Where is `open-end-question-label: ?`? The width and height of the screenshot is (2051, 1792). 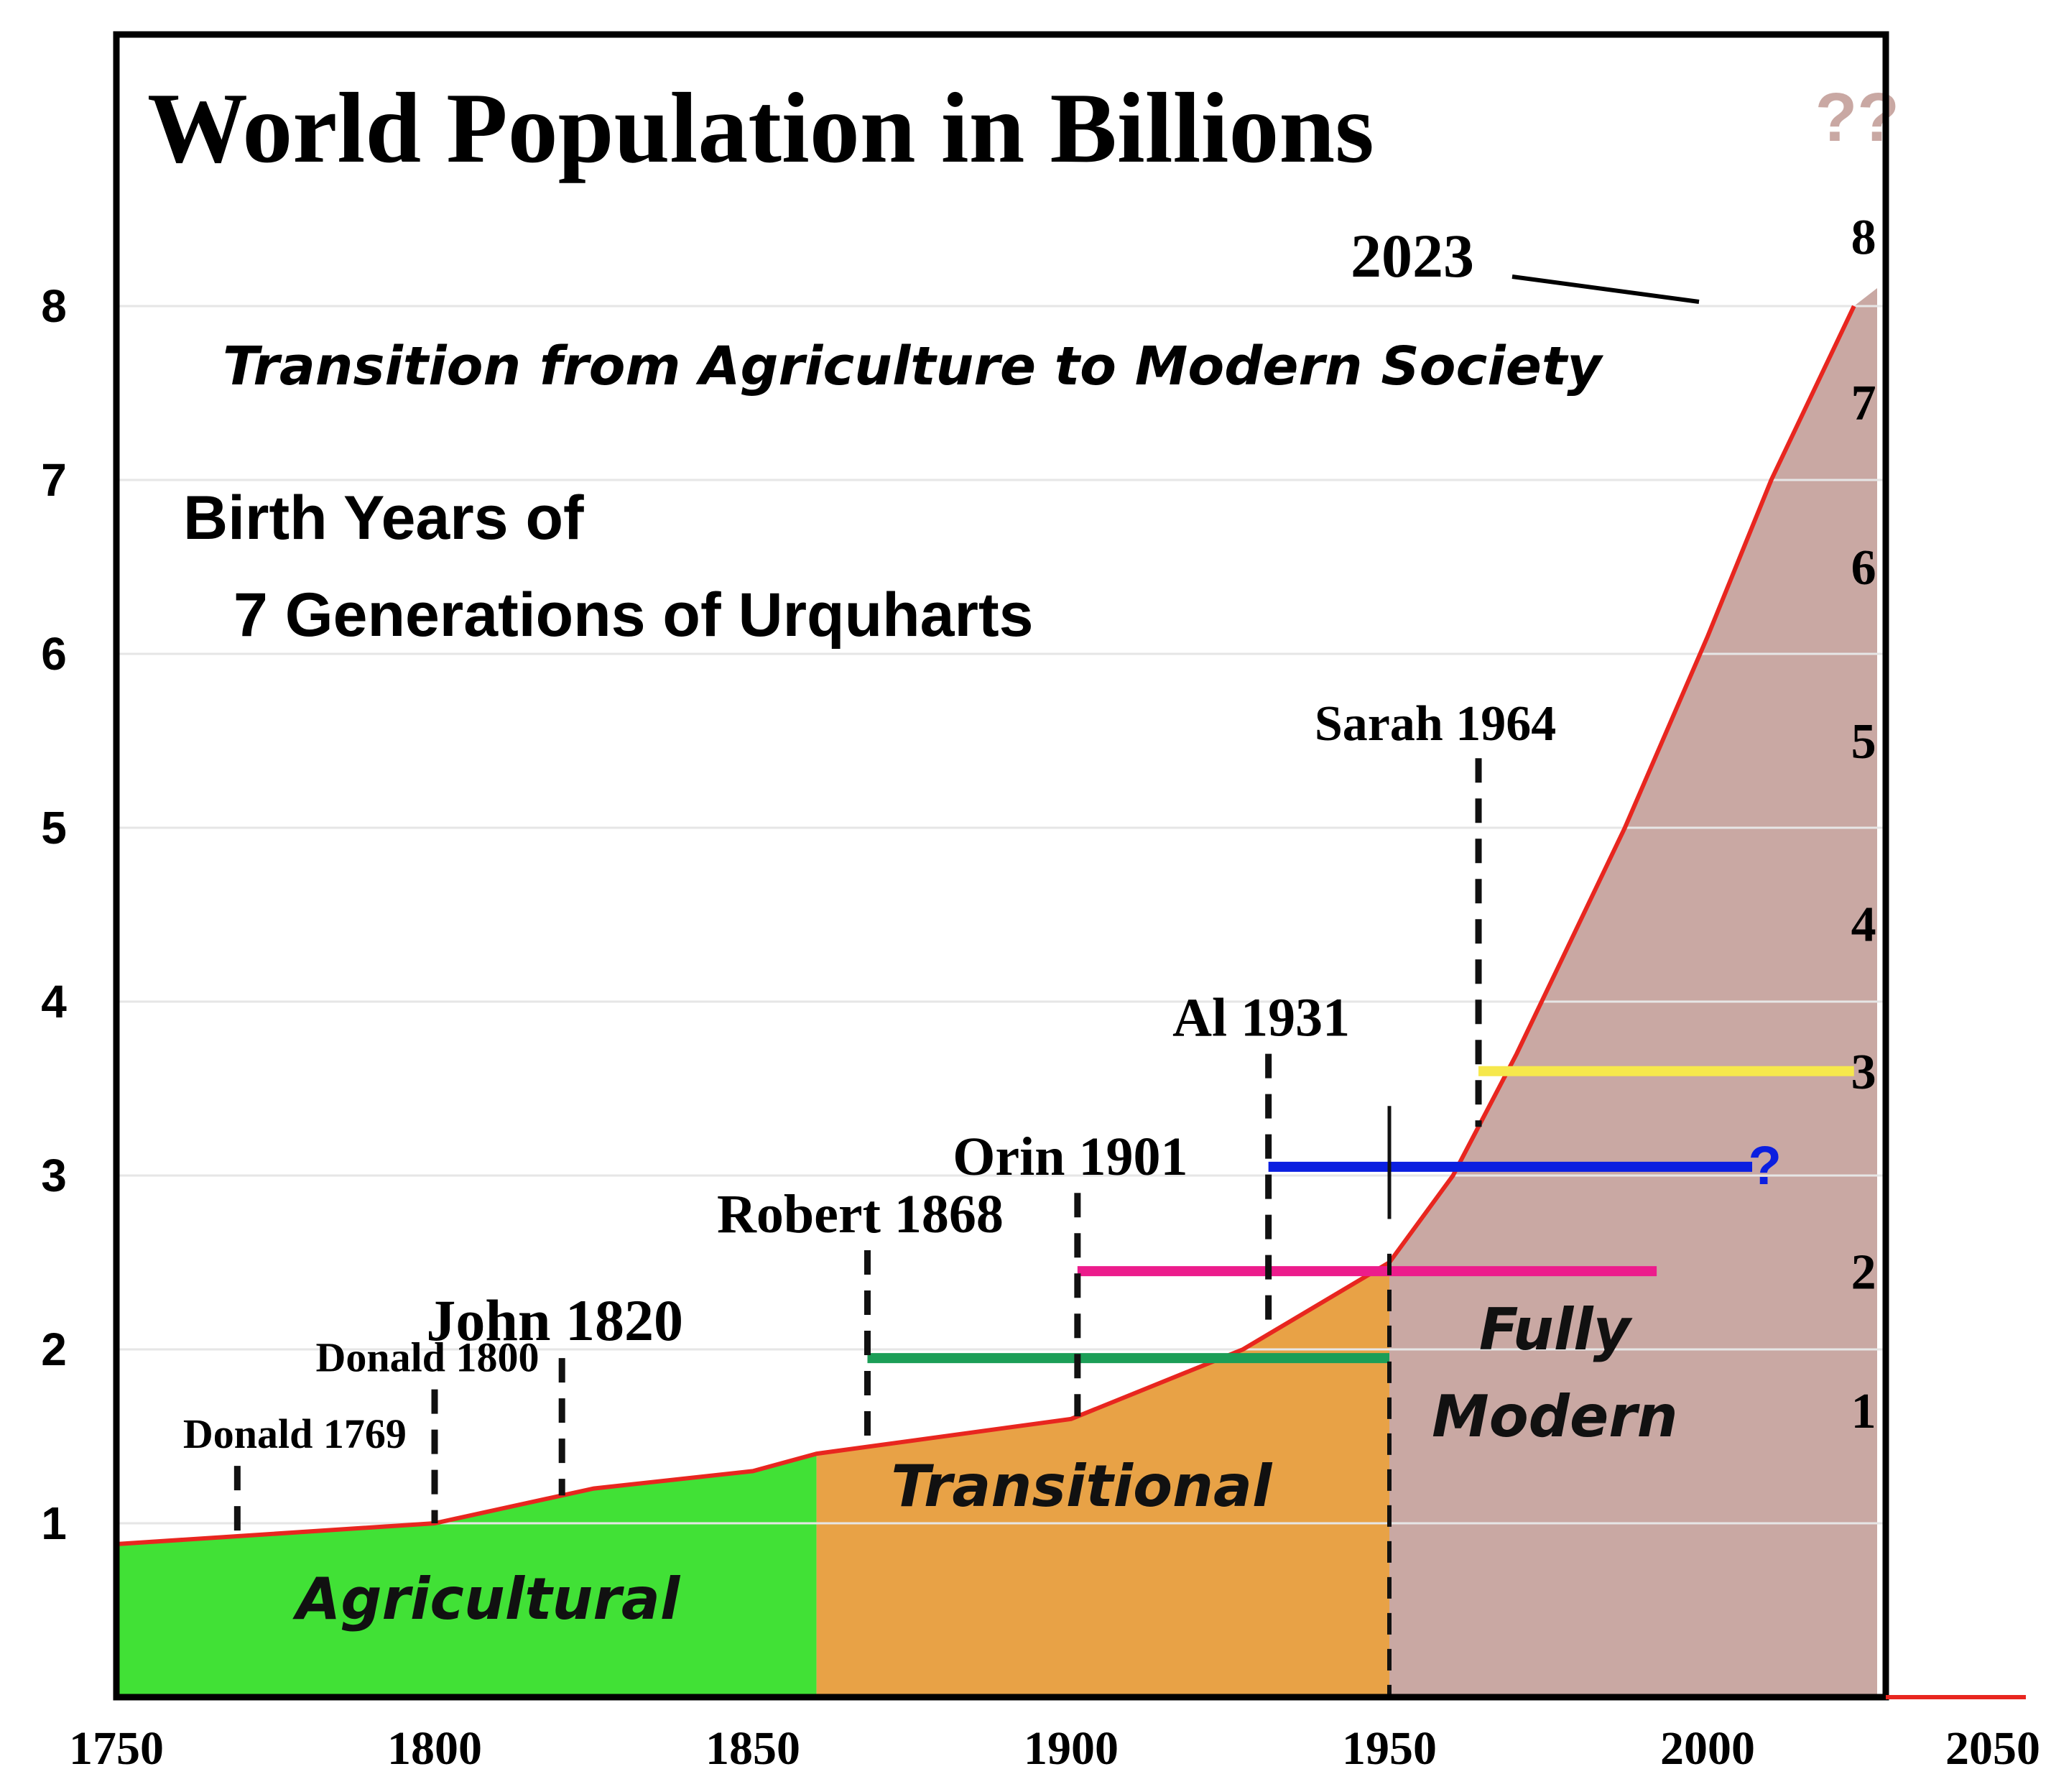
open-end-question-label: ? is located at coordinates (1765, 1165).